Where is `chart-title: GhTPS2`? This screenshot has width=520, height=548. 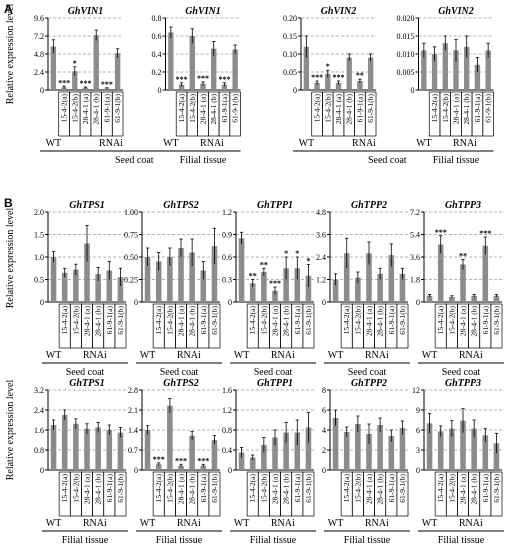 chart-title: GhTPS2 is located at coordinates (181, 383).